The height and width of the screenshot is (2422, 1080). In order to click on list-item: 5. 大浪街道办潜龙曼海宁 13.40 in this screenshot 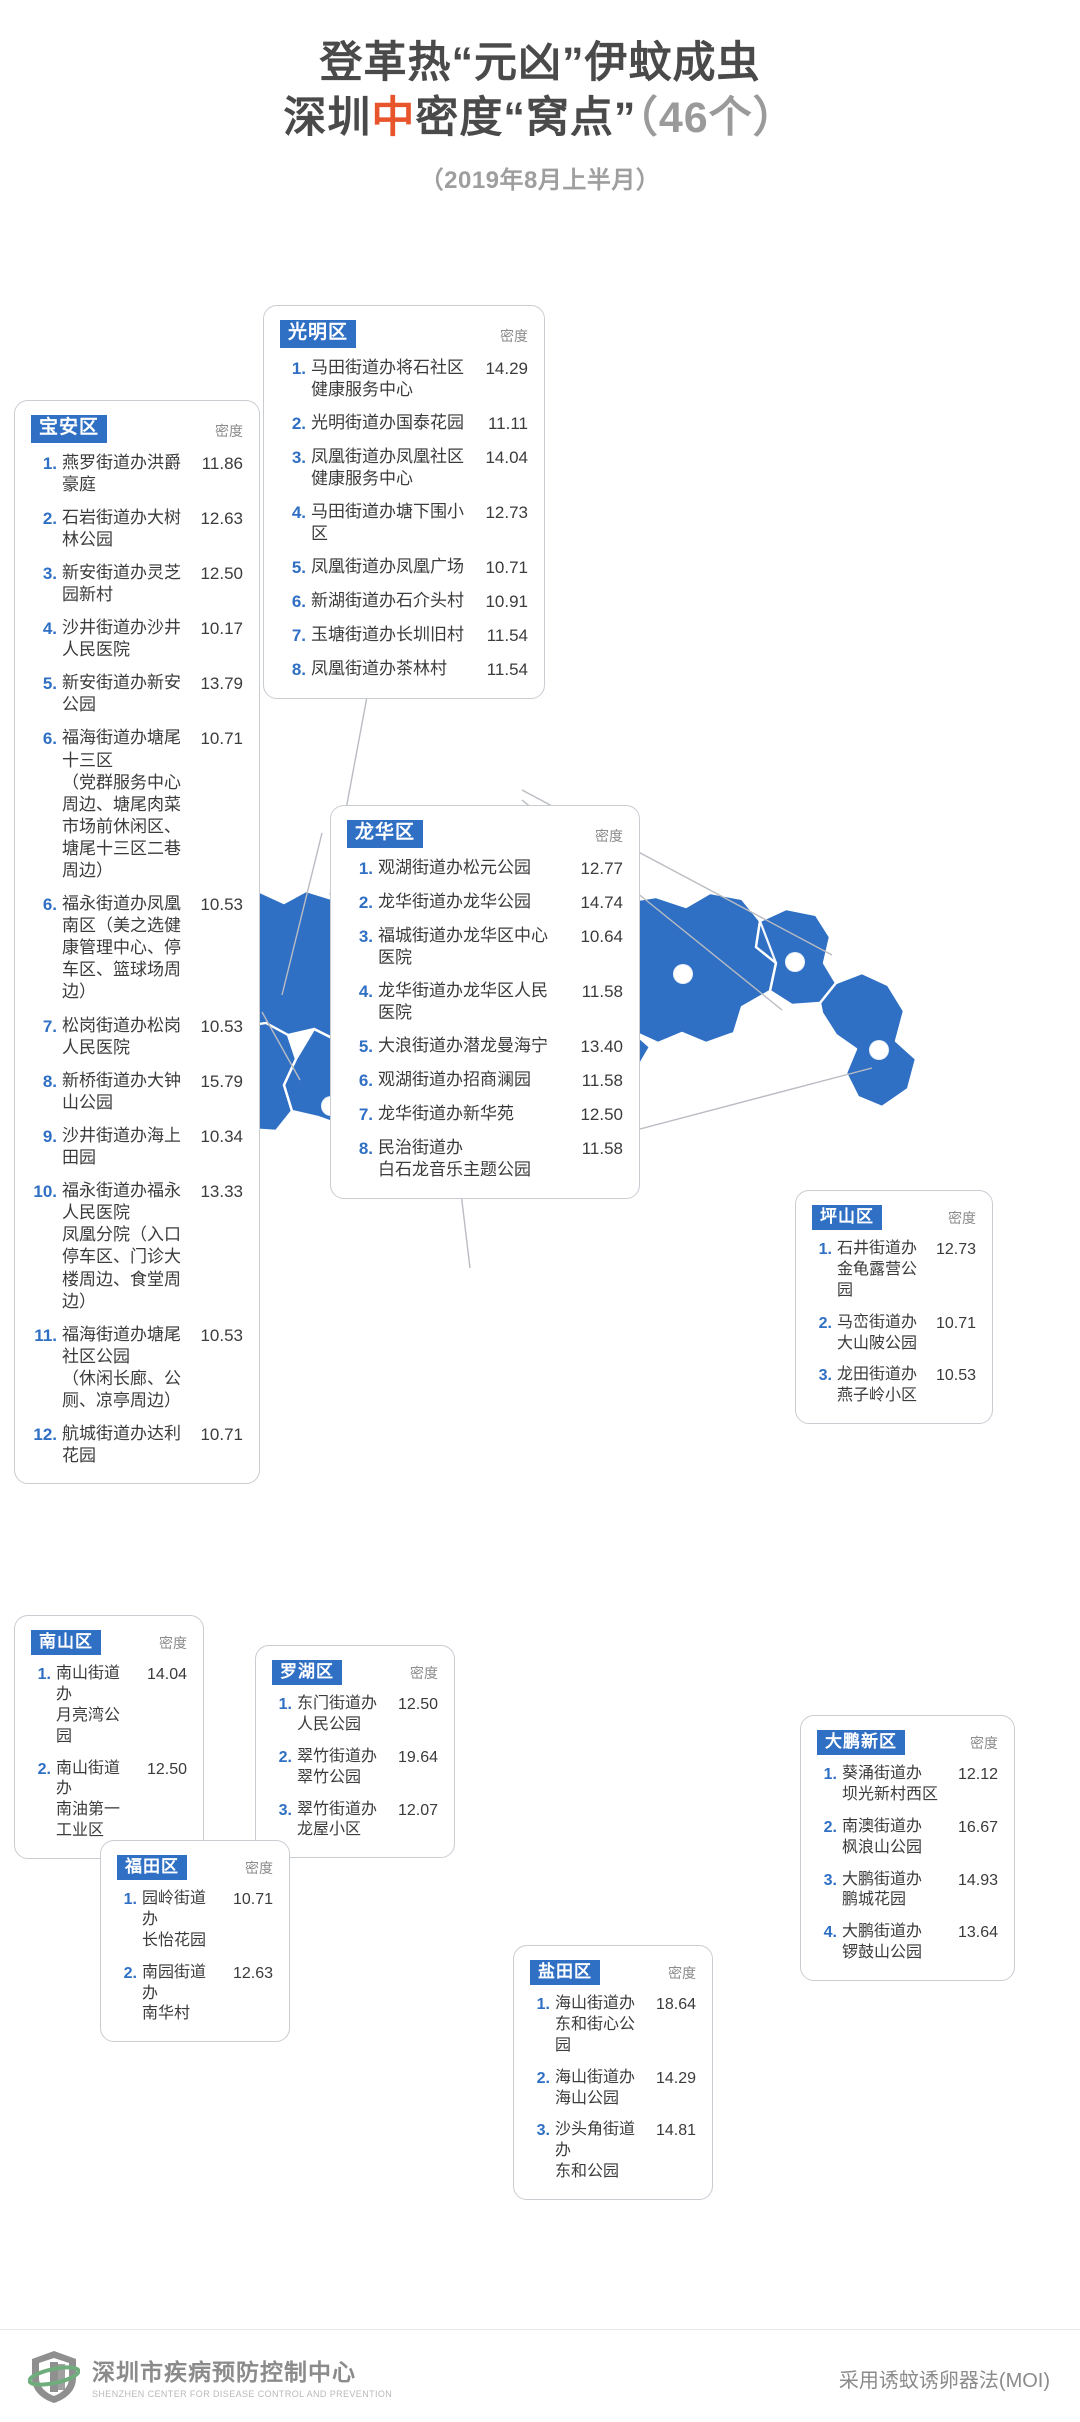, I will do `click(485, 1046)`.